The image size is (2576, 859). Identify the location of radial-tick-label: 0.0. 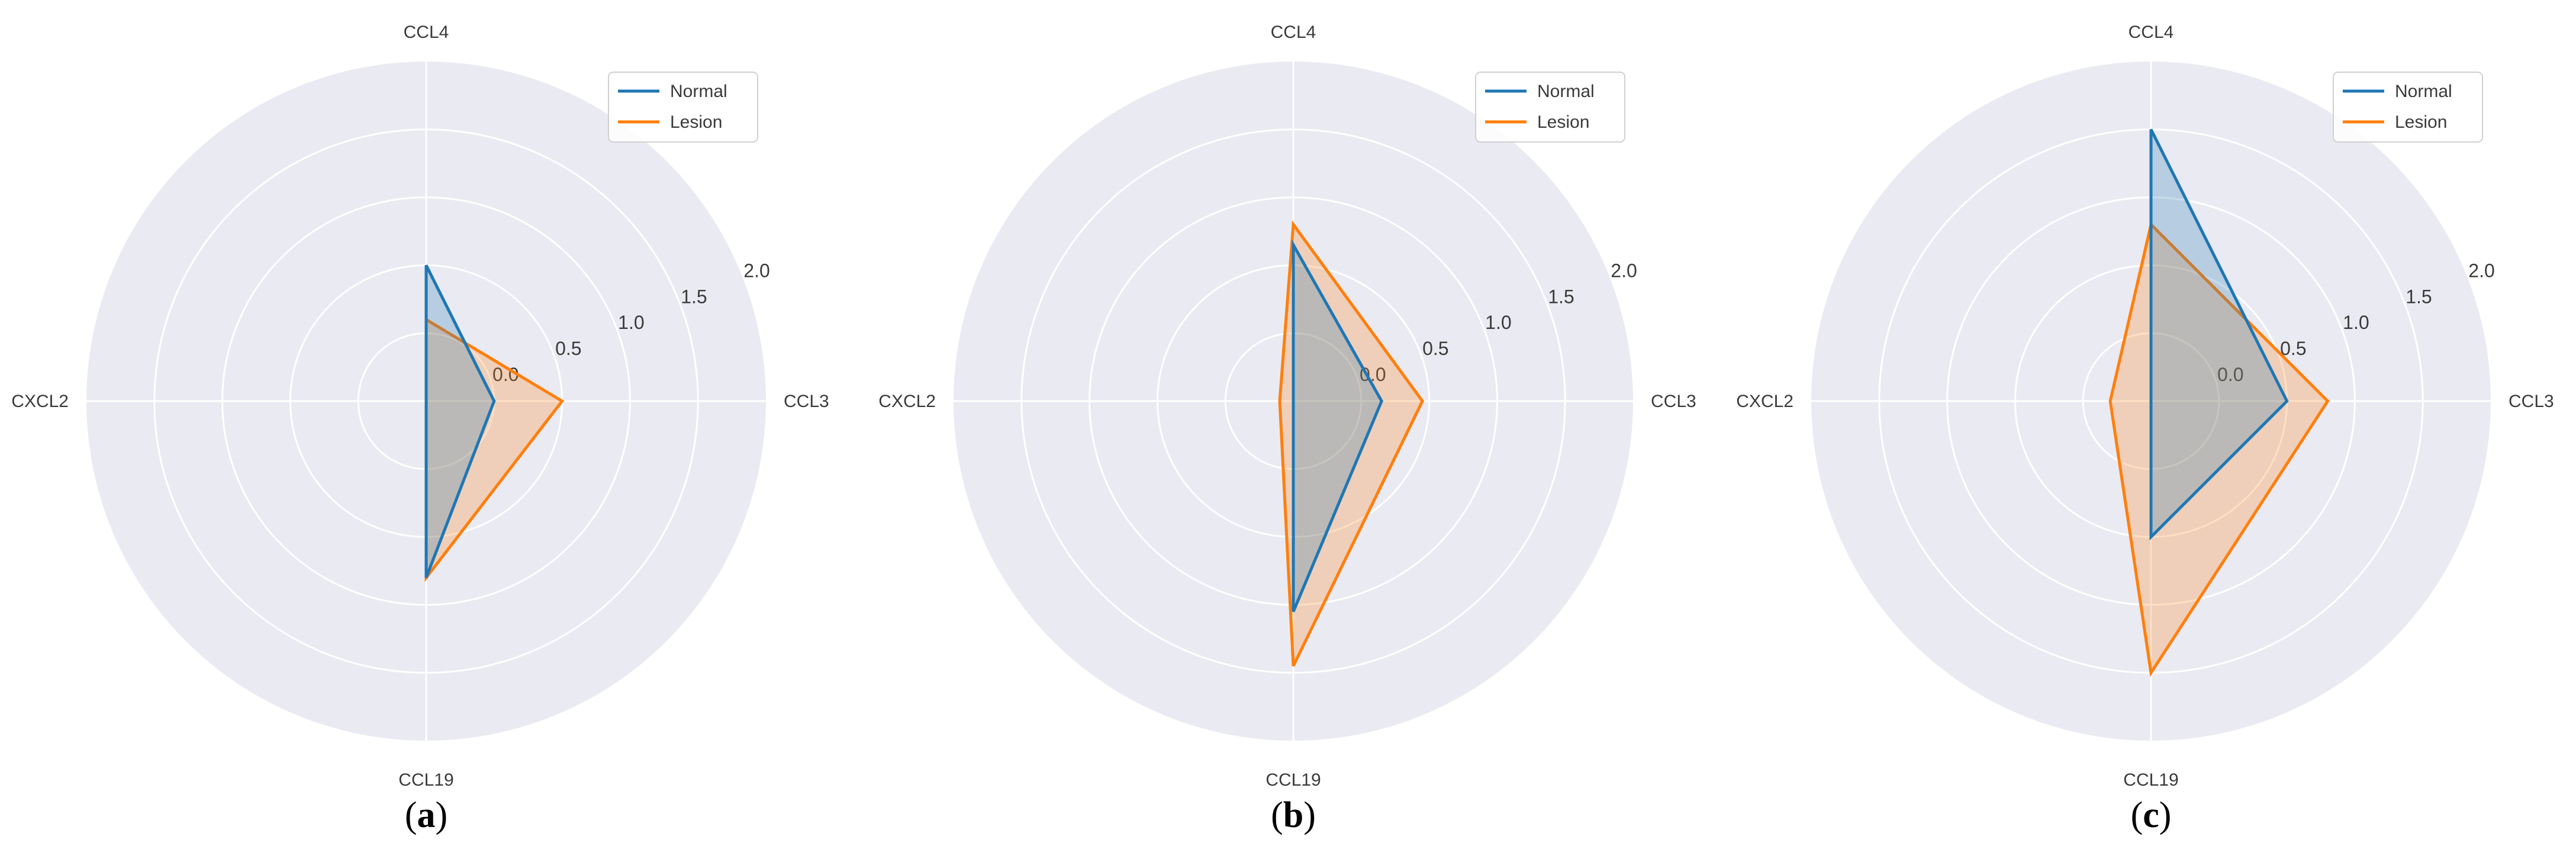
(2230, 374).